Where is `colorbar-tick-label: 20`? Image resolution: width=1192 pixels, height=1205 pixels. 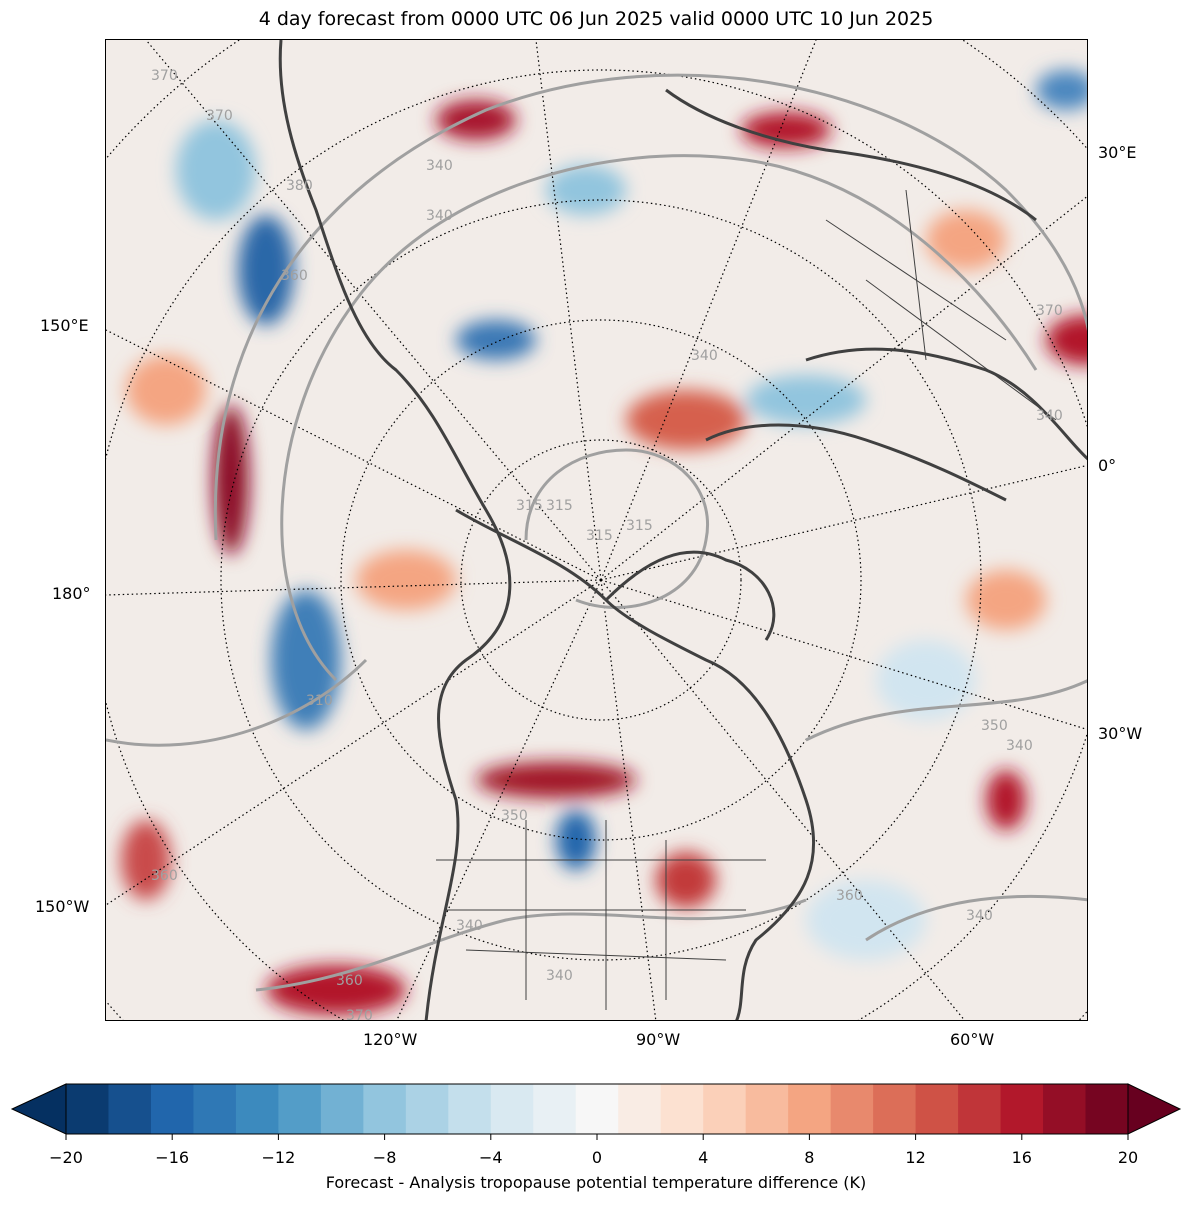 colorbar-tick-label: 20 is located at coordinates (1128, 1157).